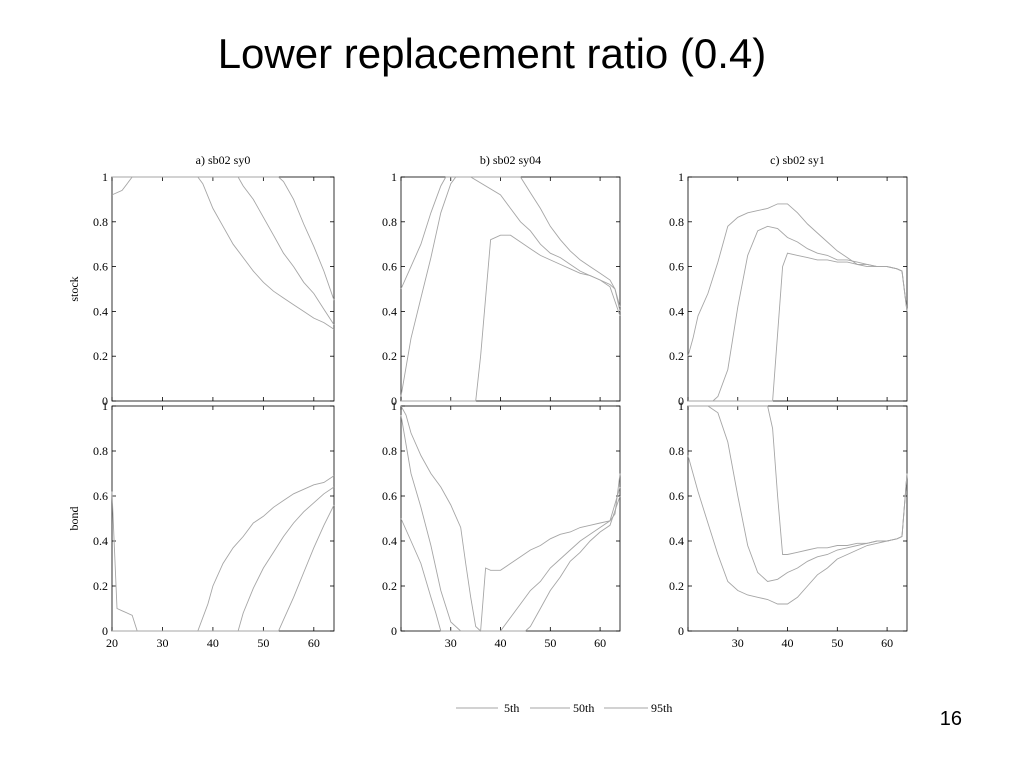  I want to click on slide-title: Lower replacement ratio (0.4), so click(492, 53).